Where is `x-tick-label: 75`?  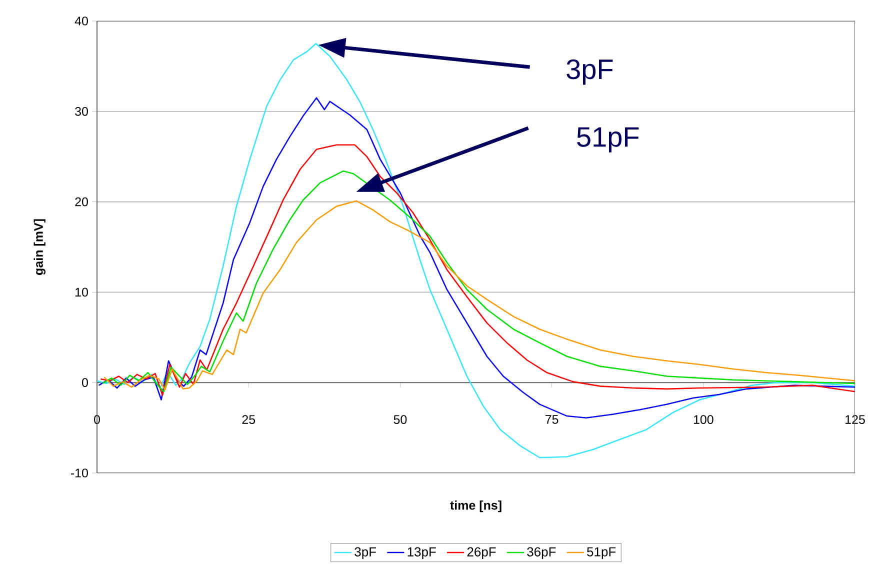
x-tick-label: 75 is located at coordinates (551, 419).